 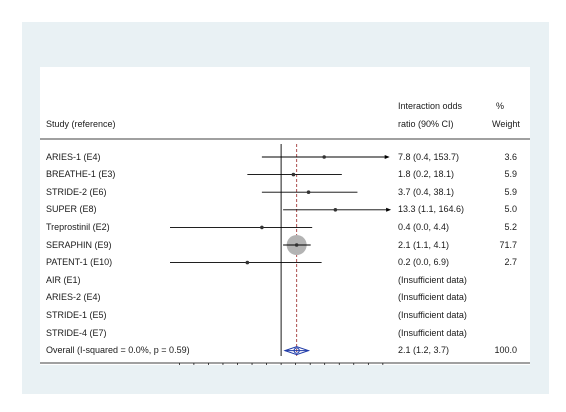 What do you see at coordinates (73, 156) in the screenshot?
I see `study-label: ARIES-1 (E4)` at bounding box center [73, 156].